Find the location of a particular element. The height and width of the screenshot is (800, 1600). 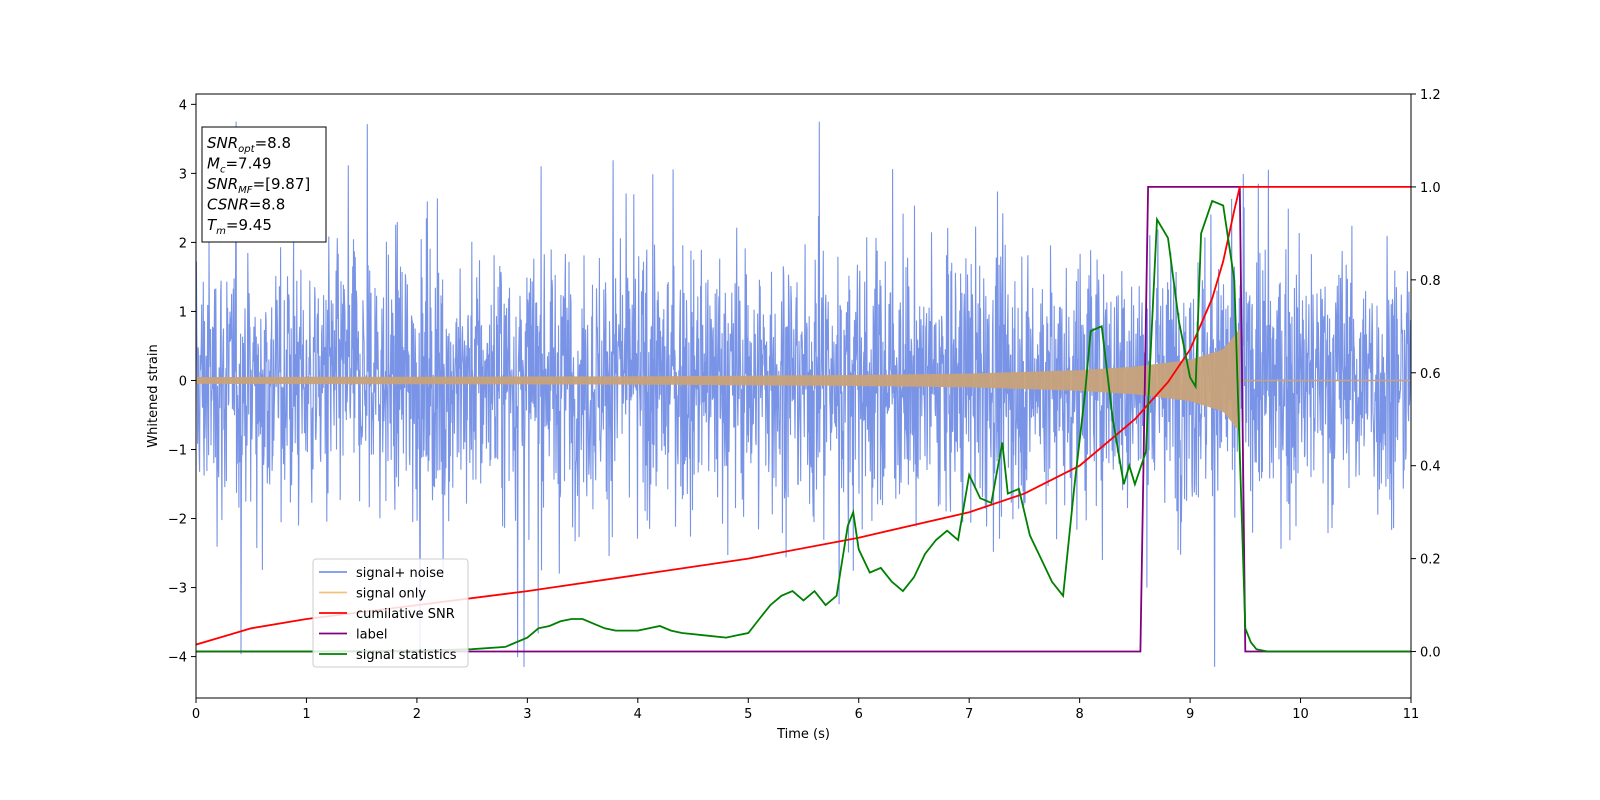

legend-frame is located at coordinates (390, 613).